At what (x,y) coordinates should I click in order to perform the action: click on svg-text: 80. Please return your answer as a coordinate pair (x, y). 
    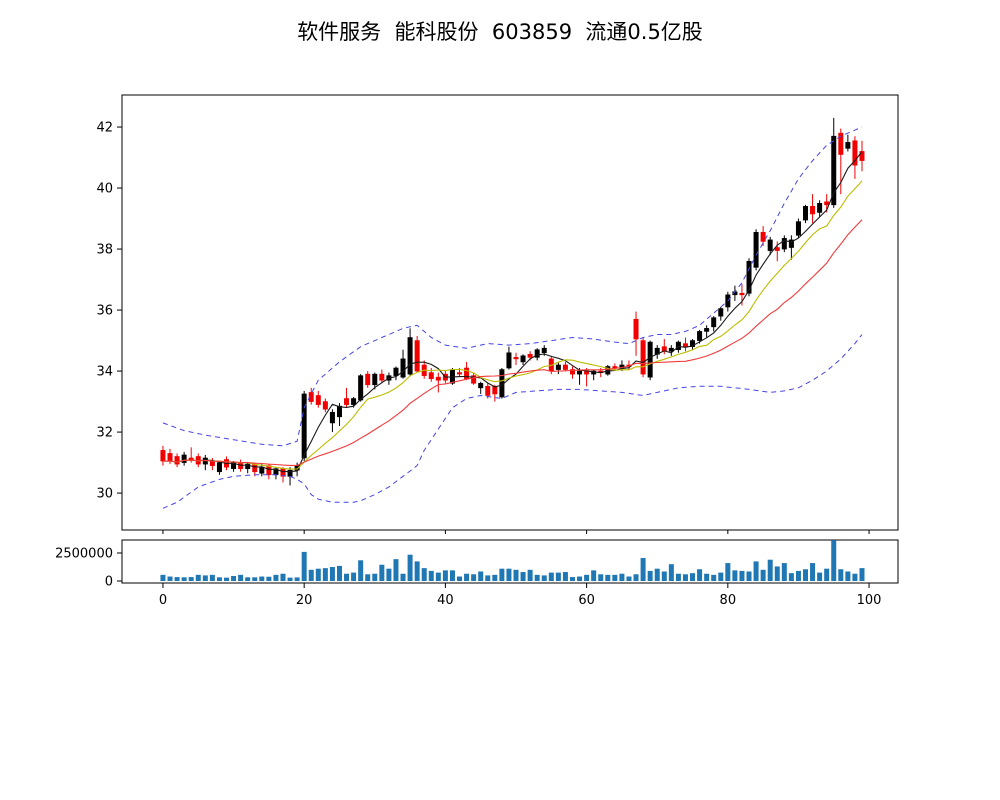
    Looking at the image, I should click on (728, 600).